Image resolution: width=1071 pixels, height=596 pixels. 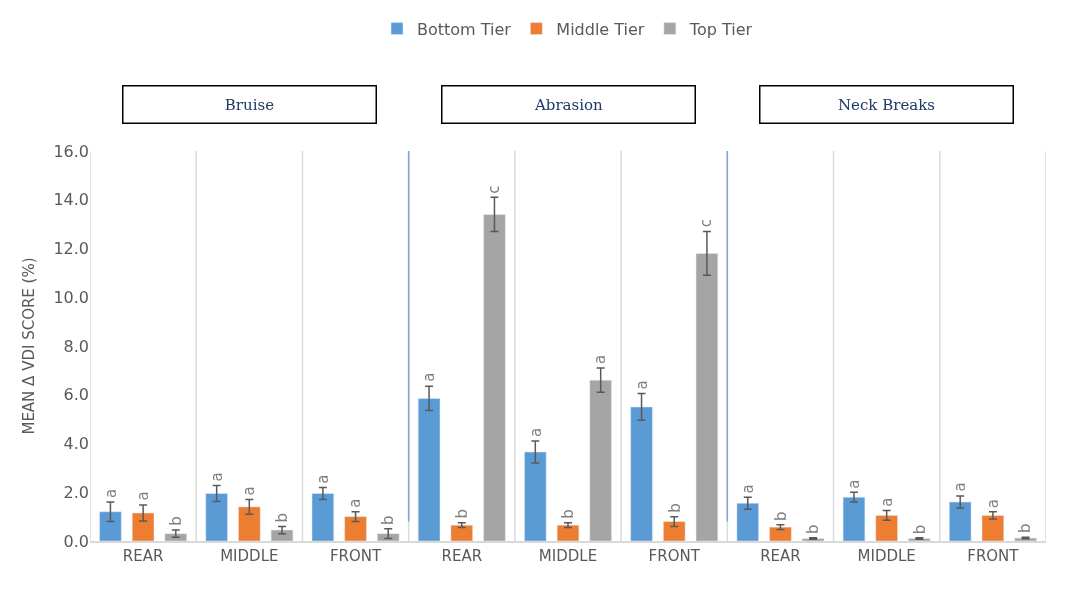 What do you see at coordinates (71, 151) in the screenshot?
I see `y-tick-label: 16.0` at bounding box center [71, 151].